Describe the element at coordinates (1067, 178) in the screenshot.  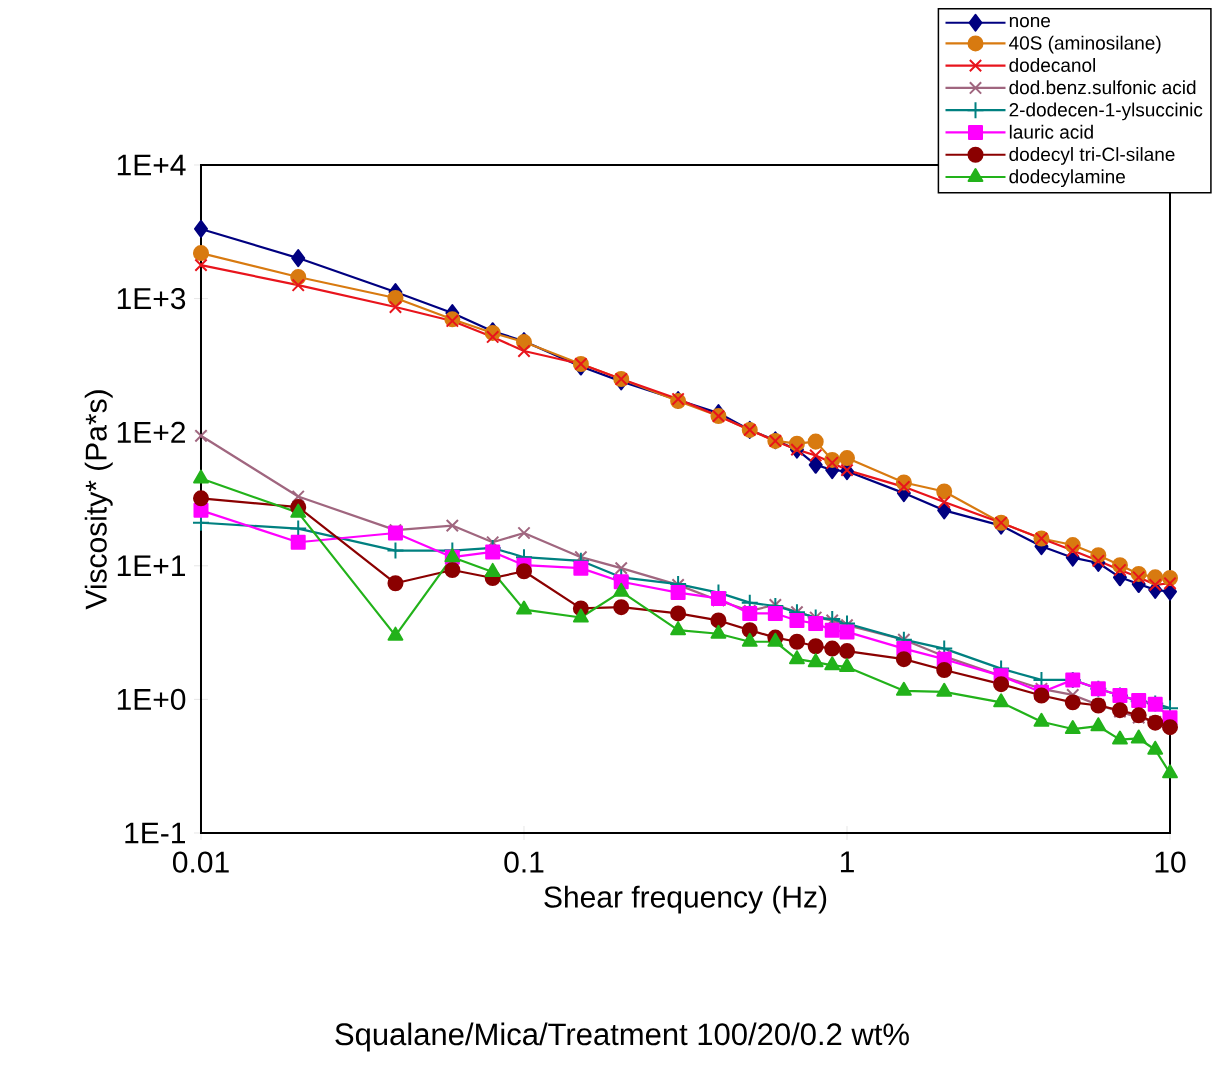
I see `legend-label: dodecylamine` at that location.